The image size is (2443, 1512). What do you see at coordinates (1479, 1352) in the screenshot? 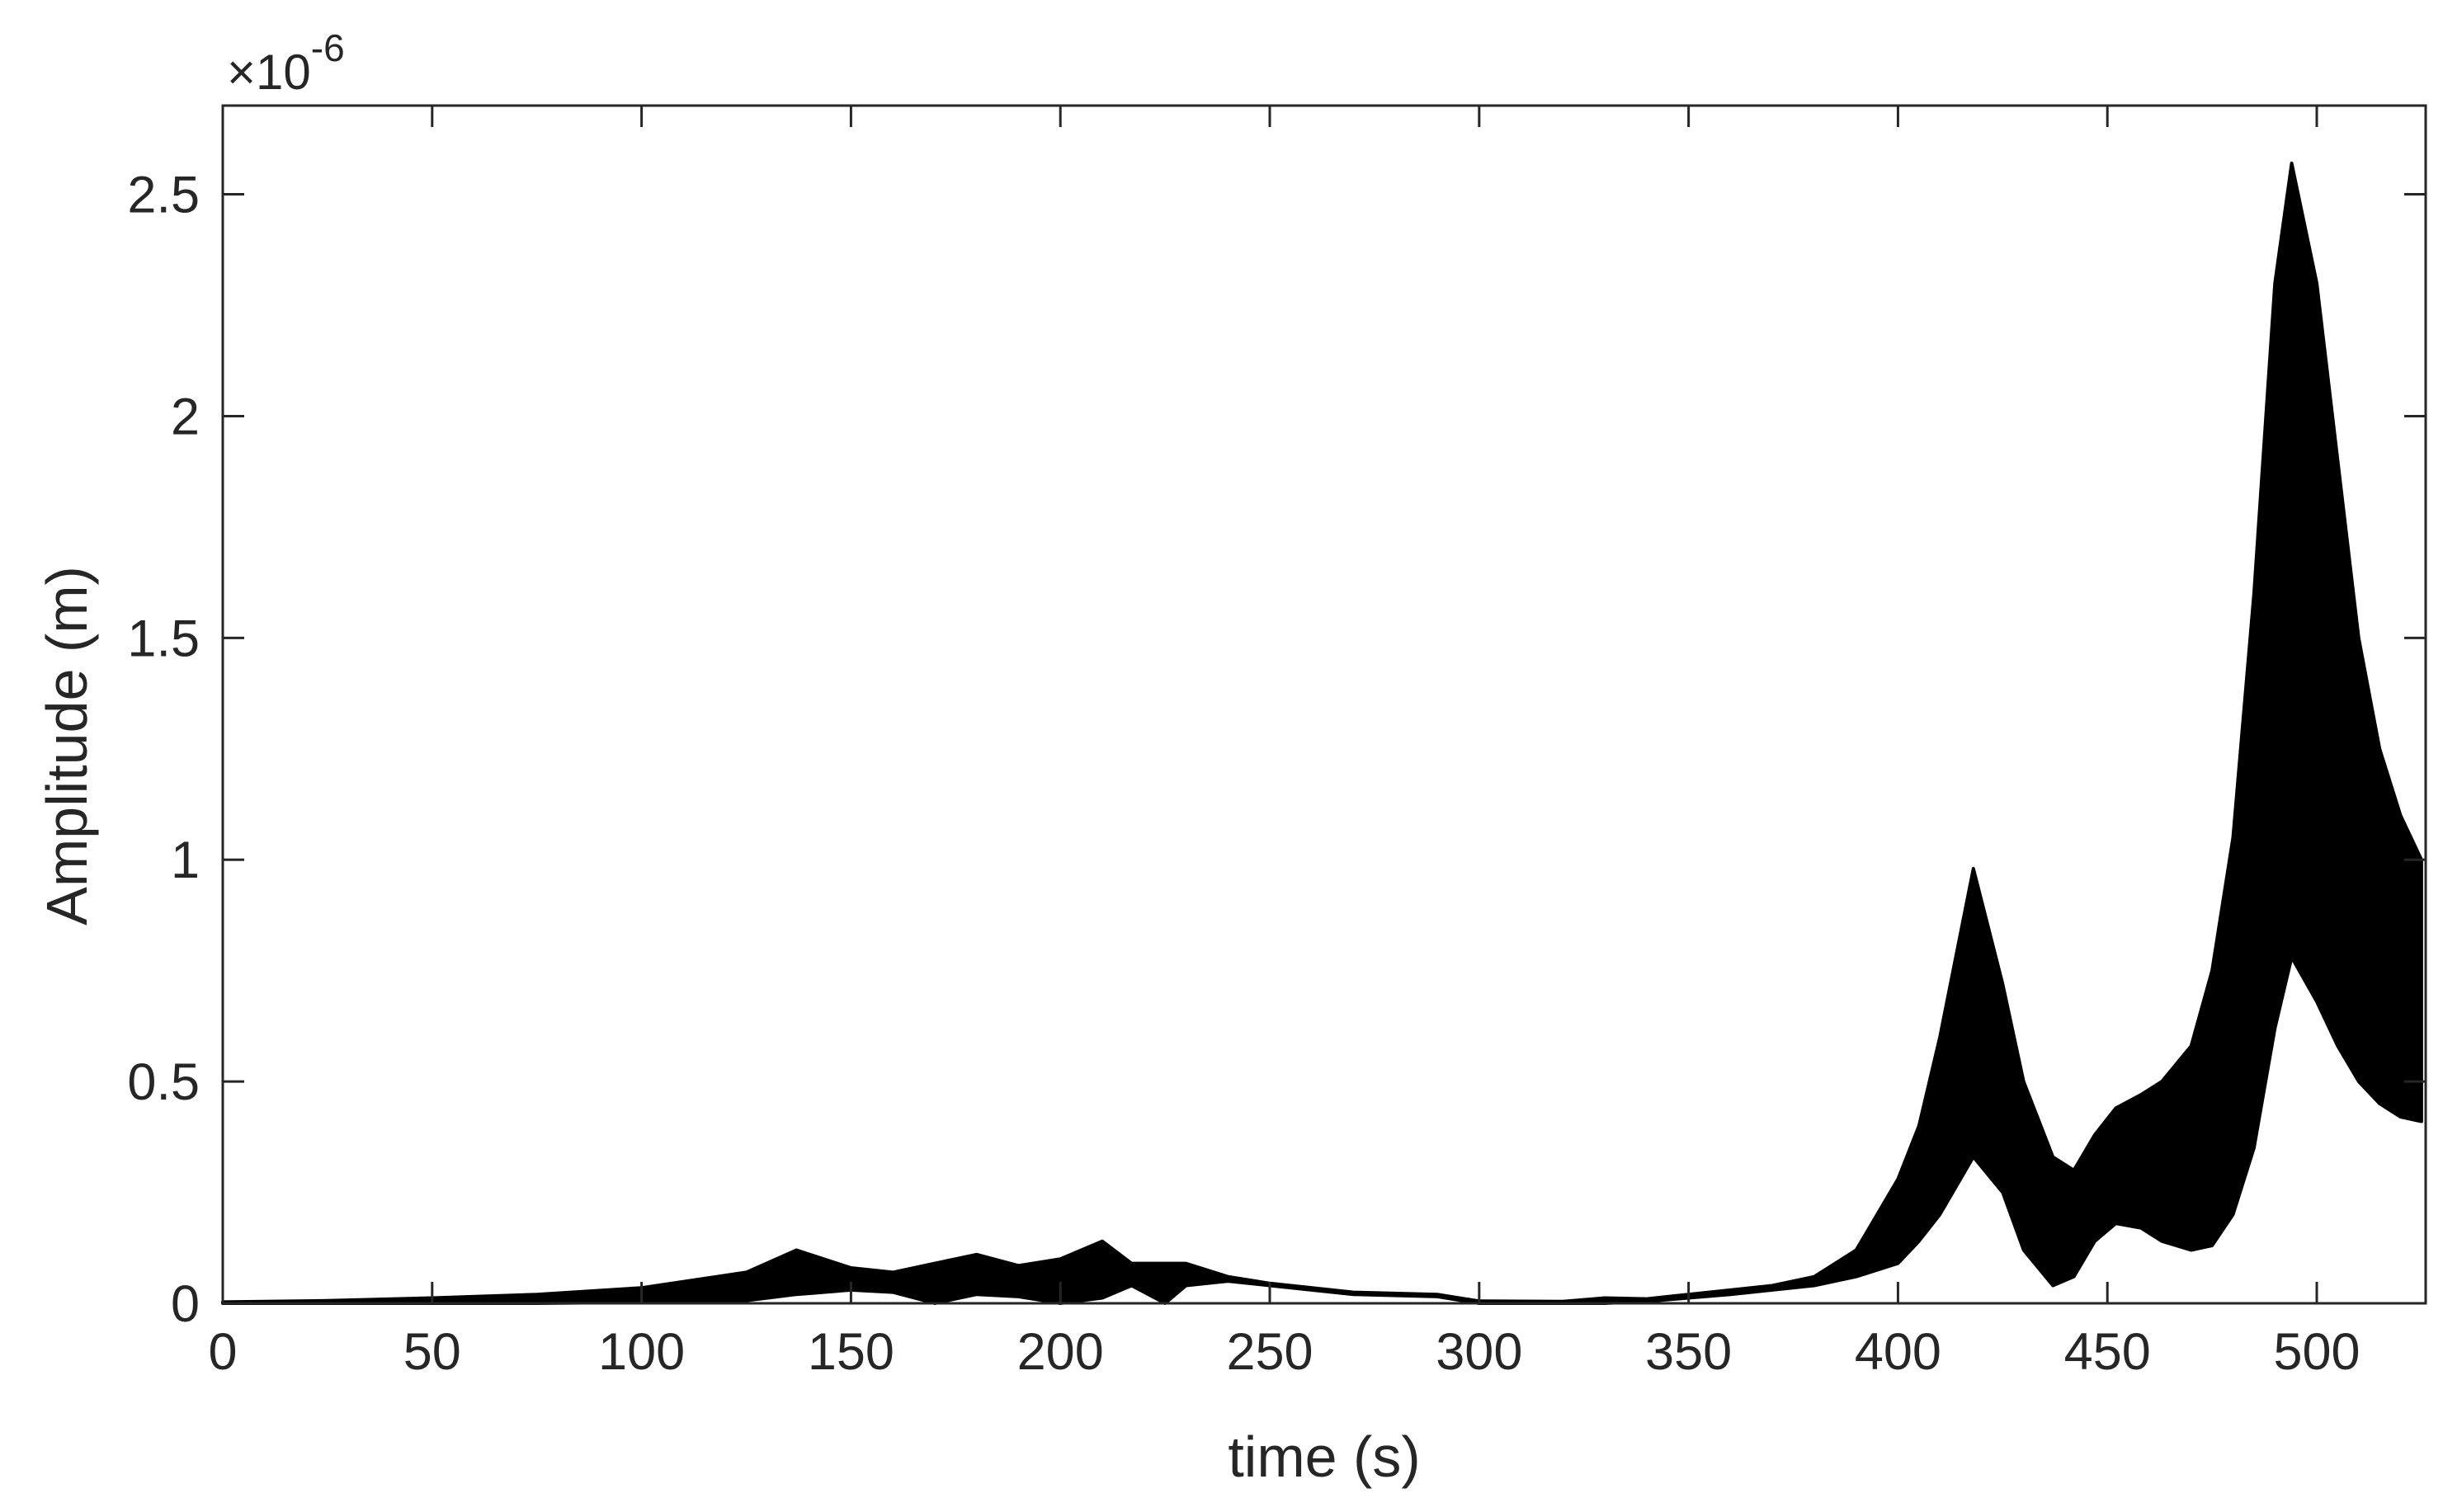
I see `x-tick-label: 300` at bounding box center [1479, 1352].